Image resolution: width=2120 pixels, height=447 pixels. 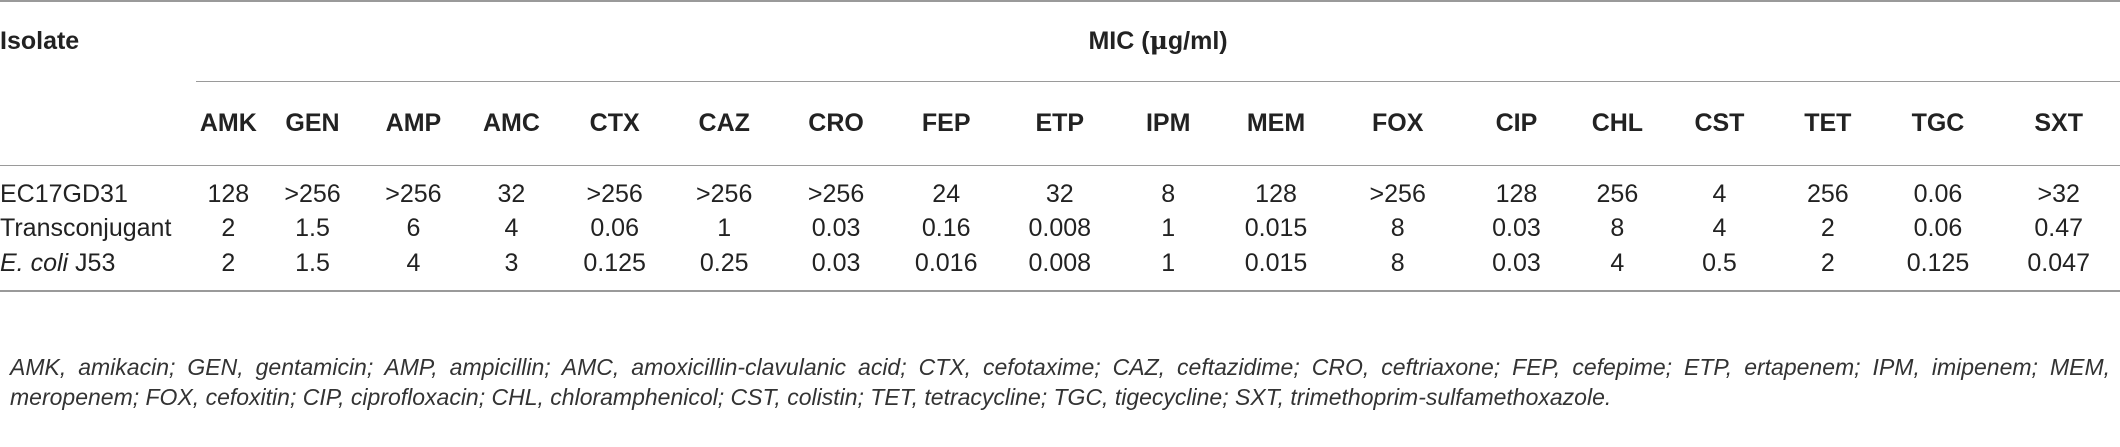 What do you see at coordinates (946, 228) in the screenshot?
I see `table-cell: 0.16` at bounding box center [946, 228].